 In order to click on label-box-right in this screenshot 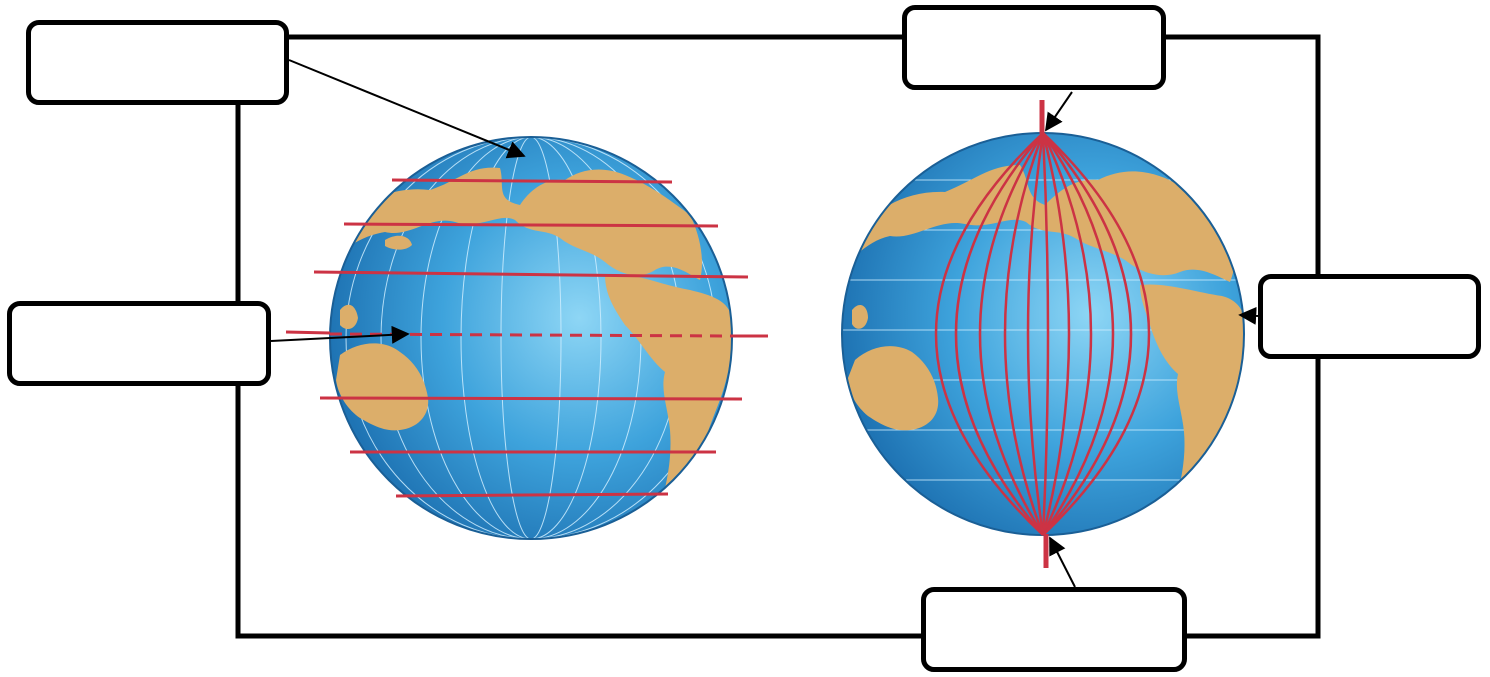, I will do `click(1369, 316)`.